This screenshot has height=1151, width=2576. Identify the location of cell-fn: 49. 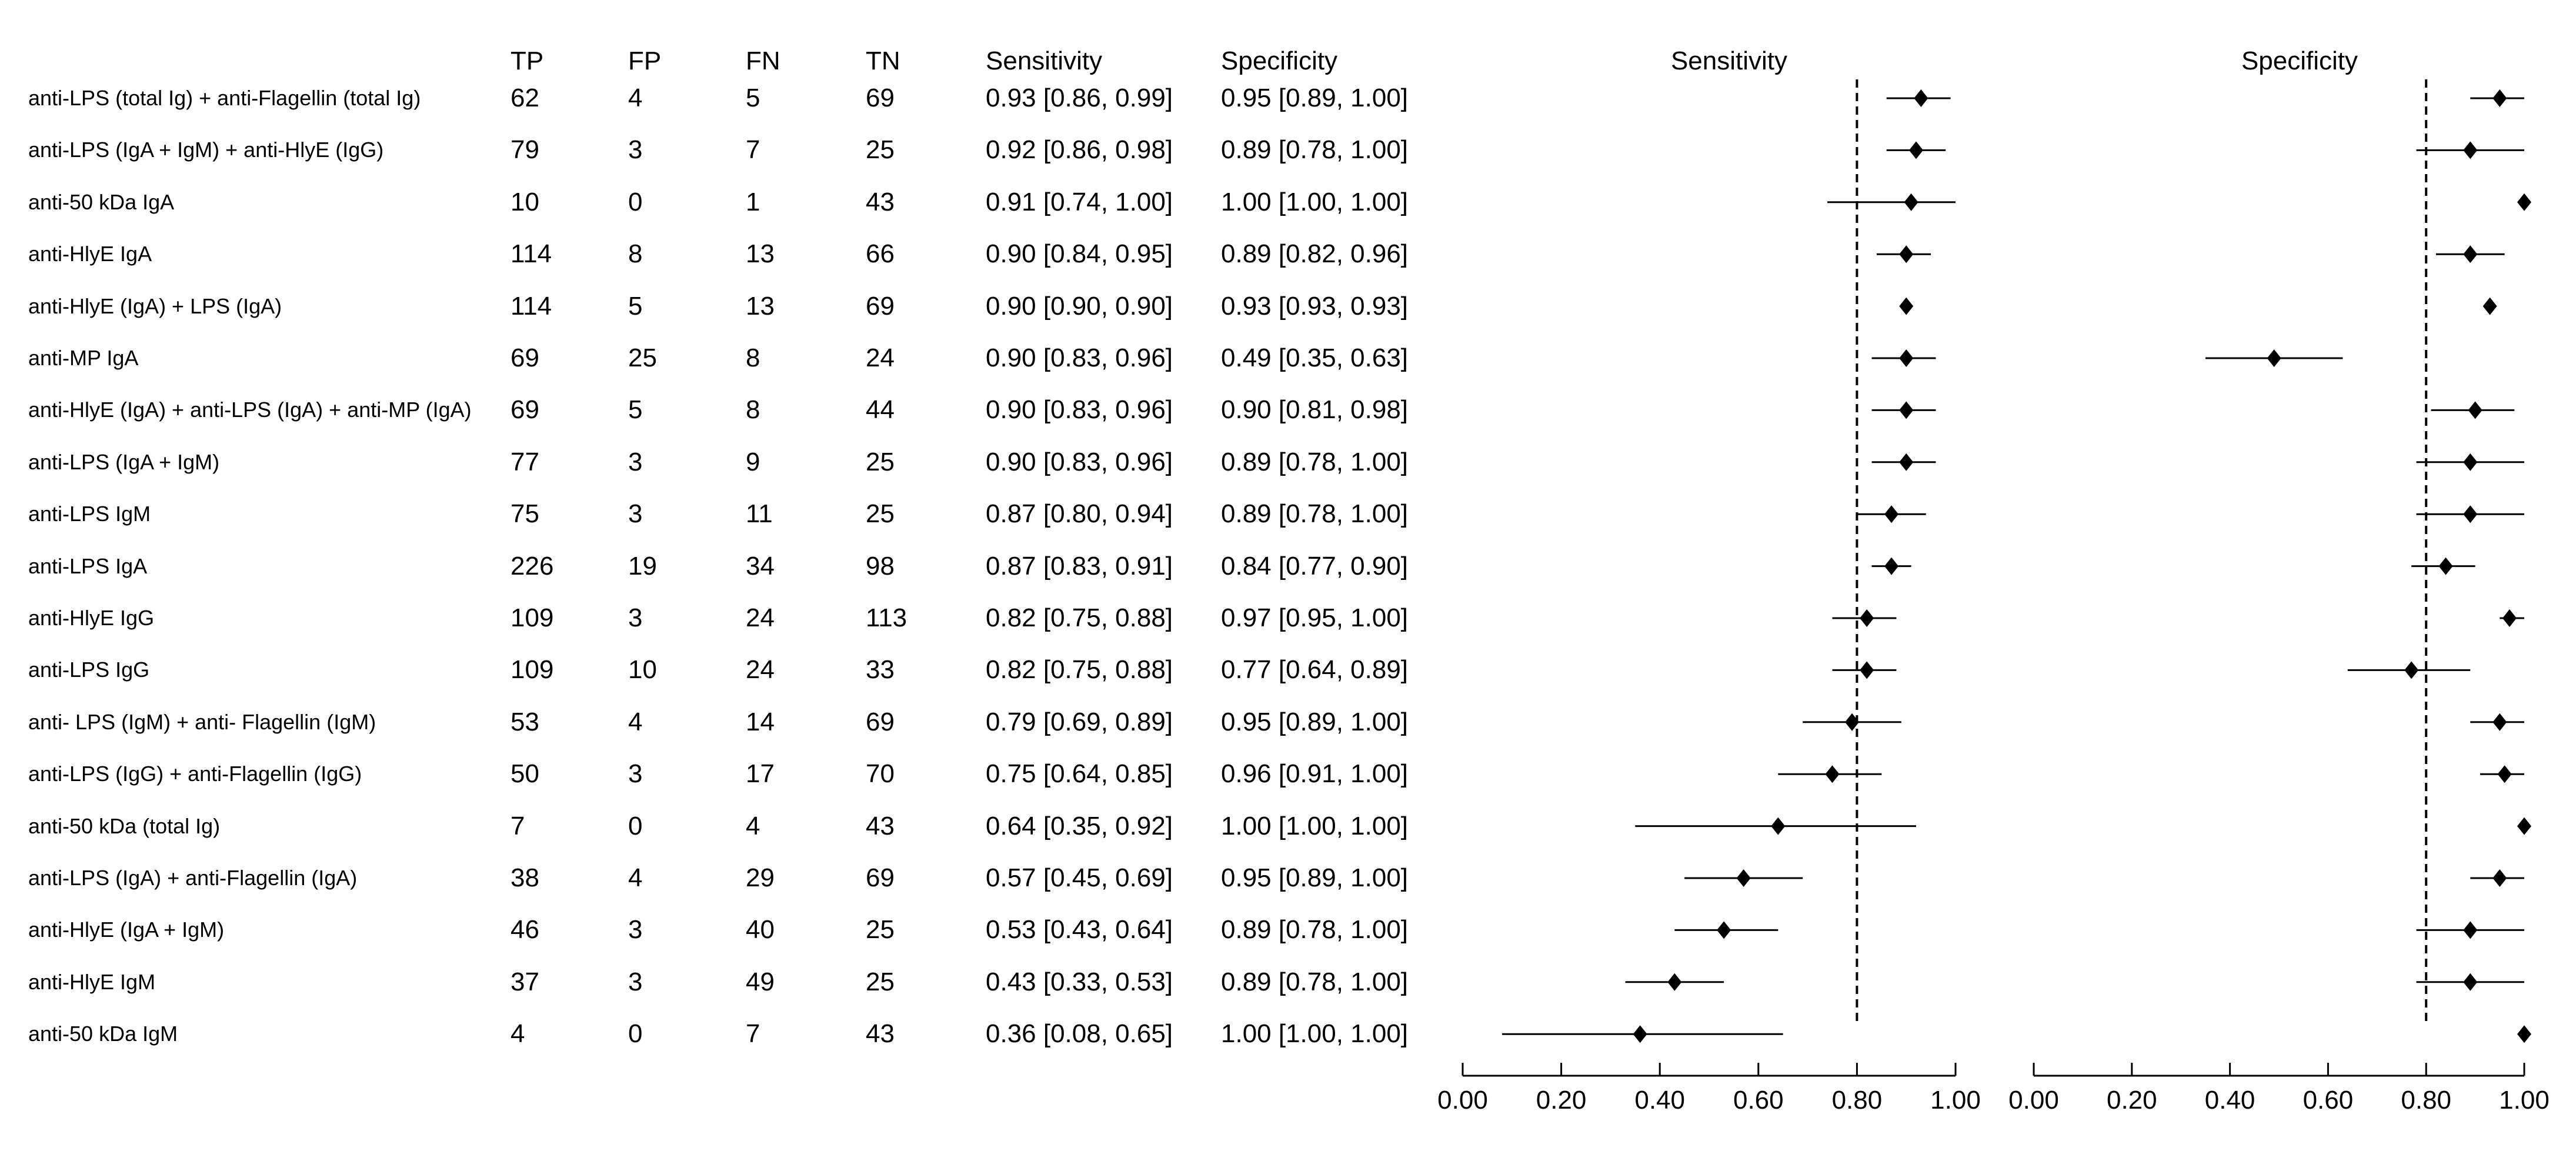
(760, 981).